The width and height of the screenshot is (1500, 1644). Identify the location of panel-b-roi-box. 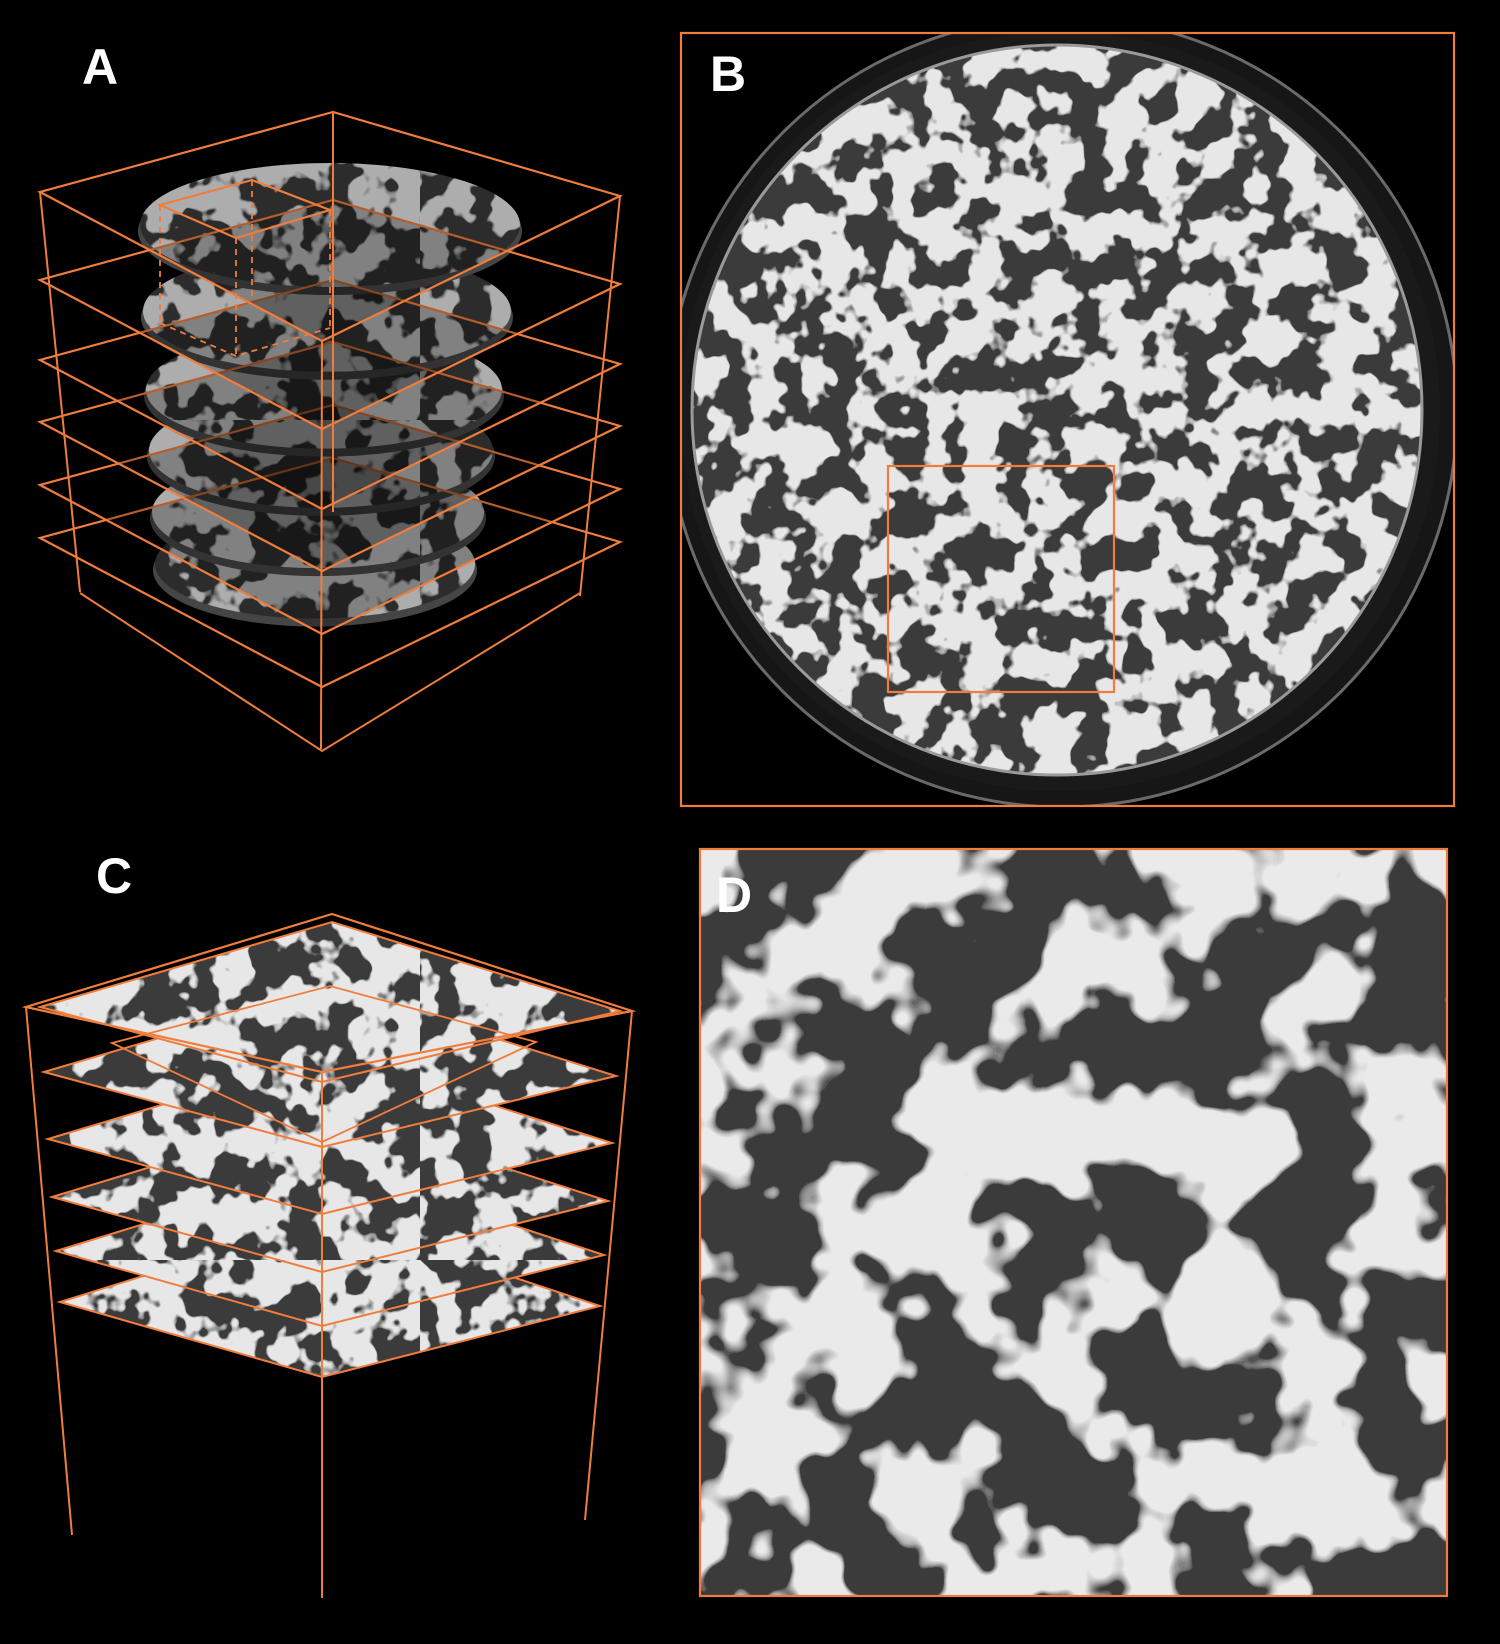
(1001, 579).